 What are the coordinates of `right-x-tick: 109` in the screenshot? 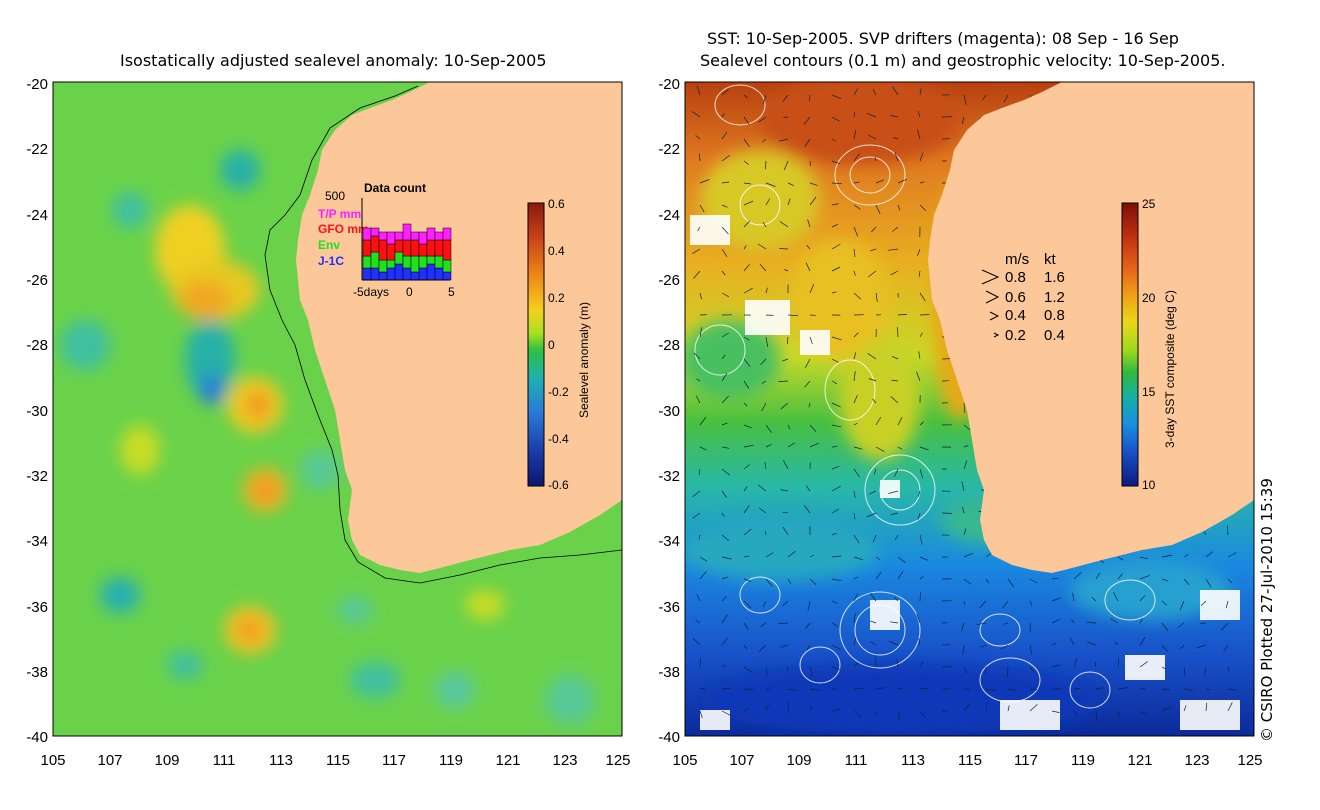 It's located at (798, 760).